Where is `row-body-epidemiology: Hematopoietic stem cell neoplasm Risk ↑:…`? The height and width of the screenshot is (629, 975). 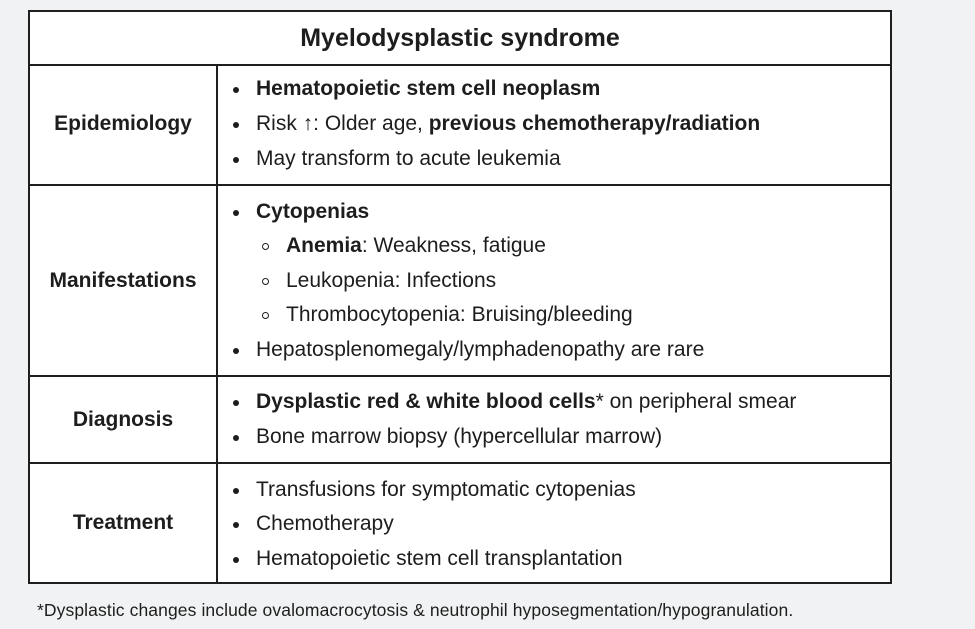
row-body-epidemiology: Hematopoietic stem cell neoplasm Risk ↑:… is located at coordinates (554, 124).